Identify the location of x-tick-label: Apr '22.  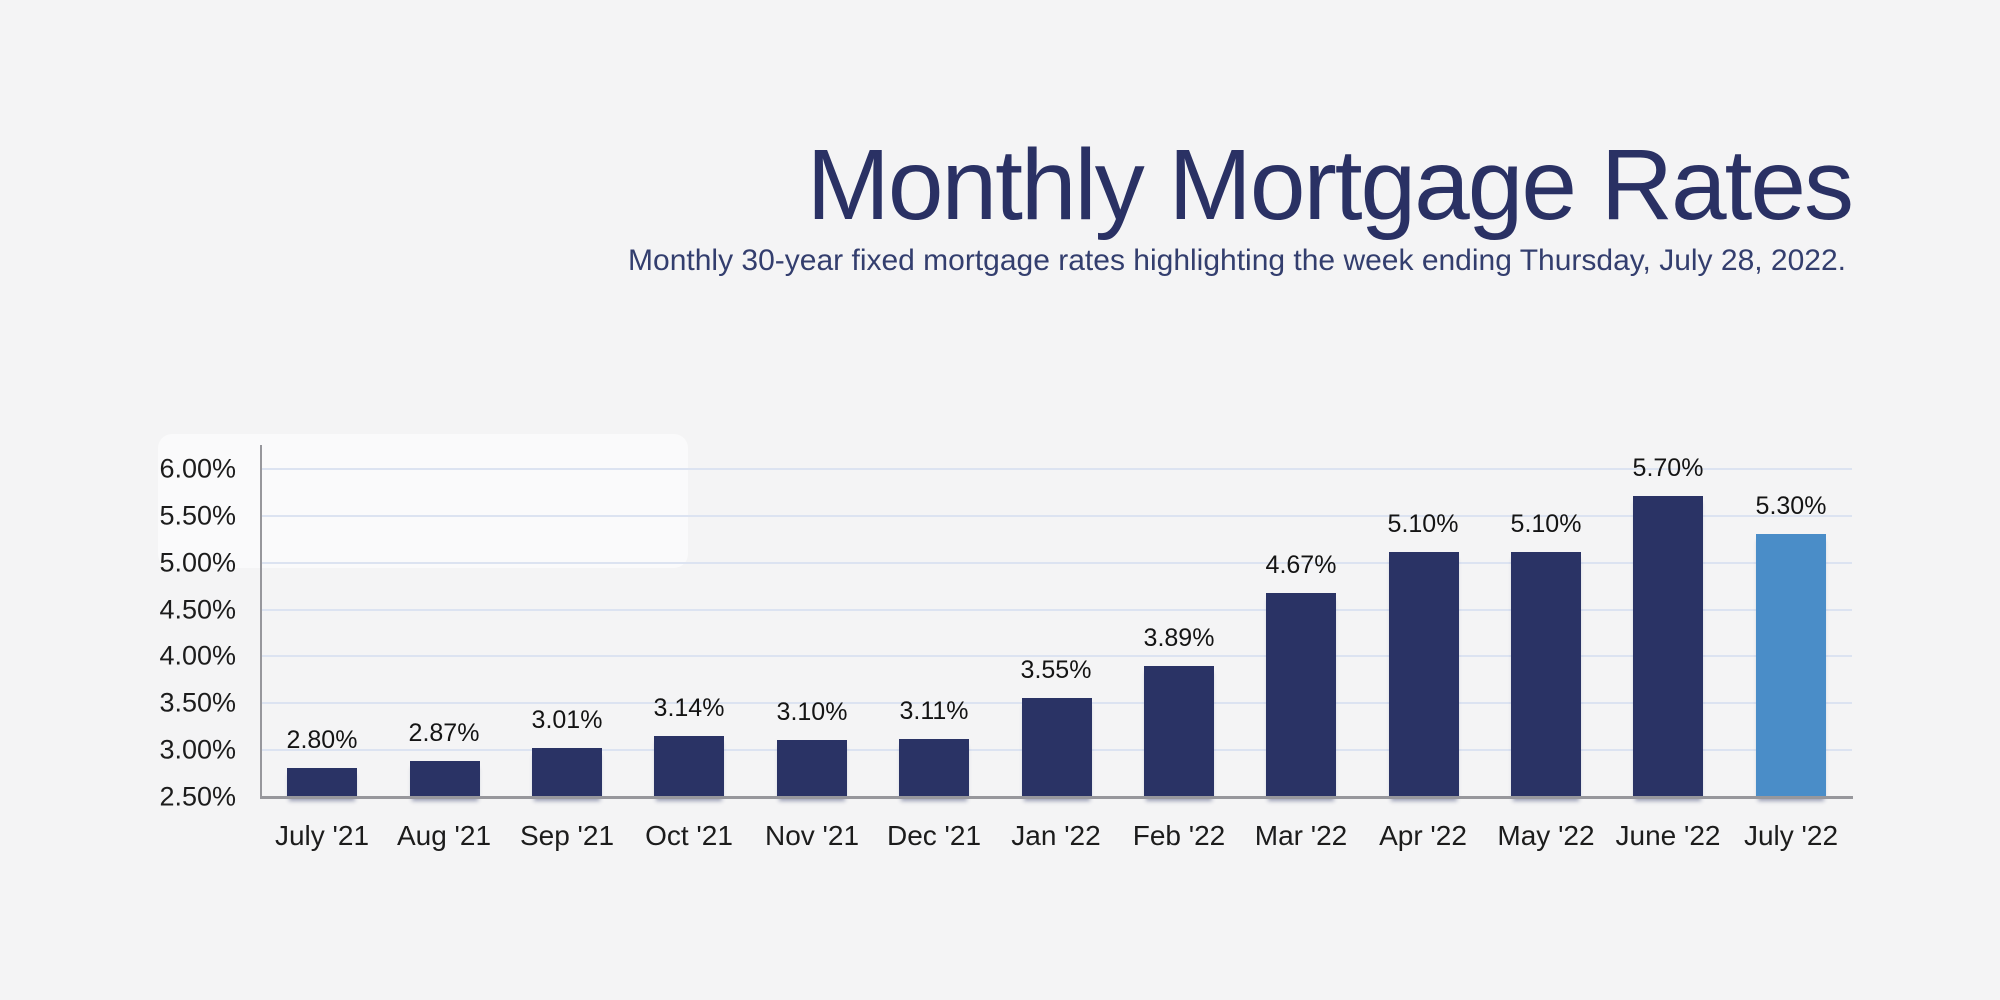
(1423, 835).